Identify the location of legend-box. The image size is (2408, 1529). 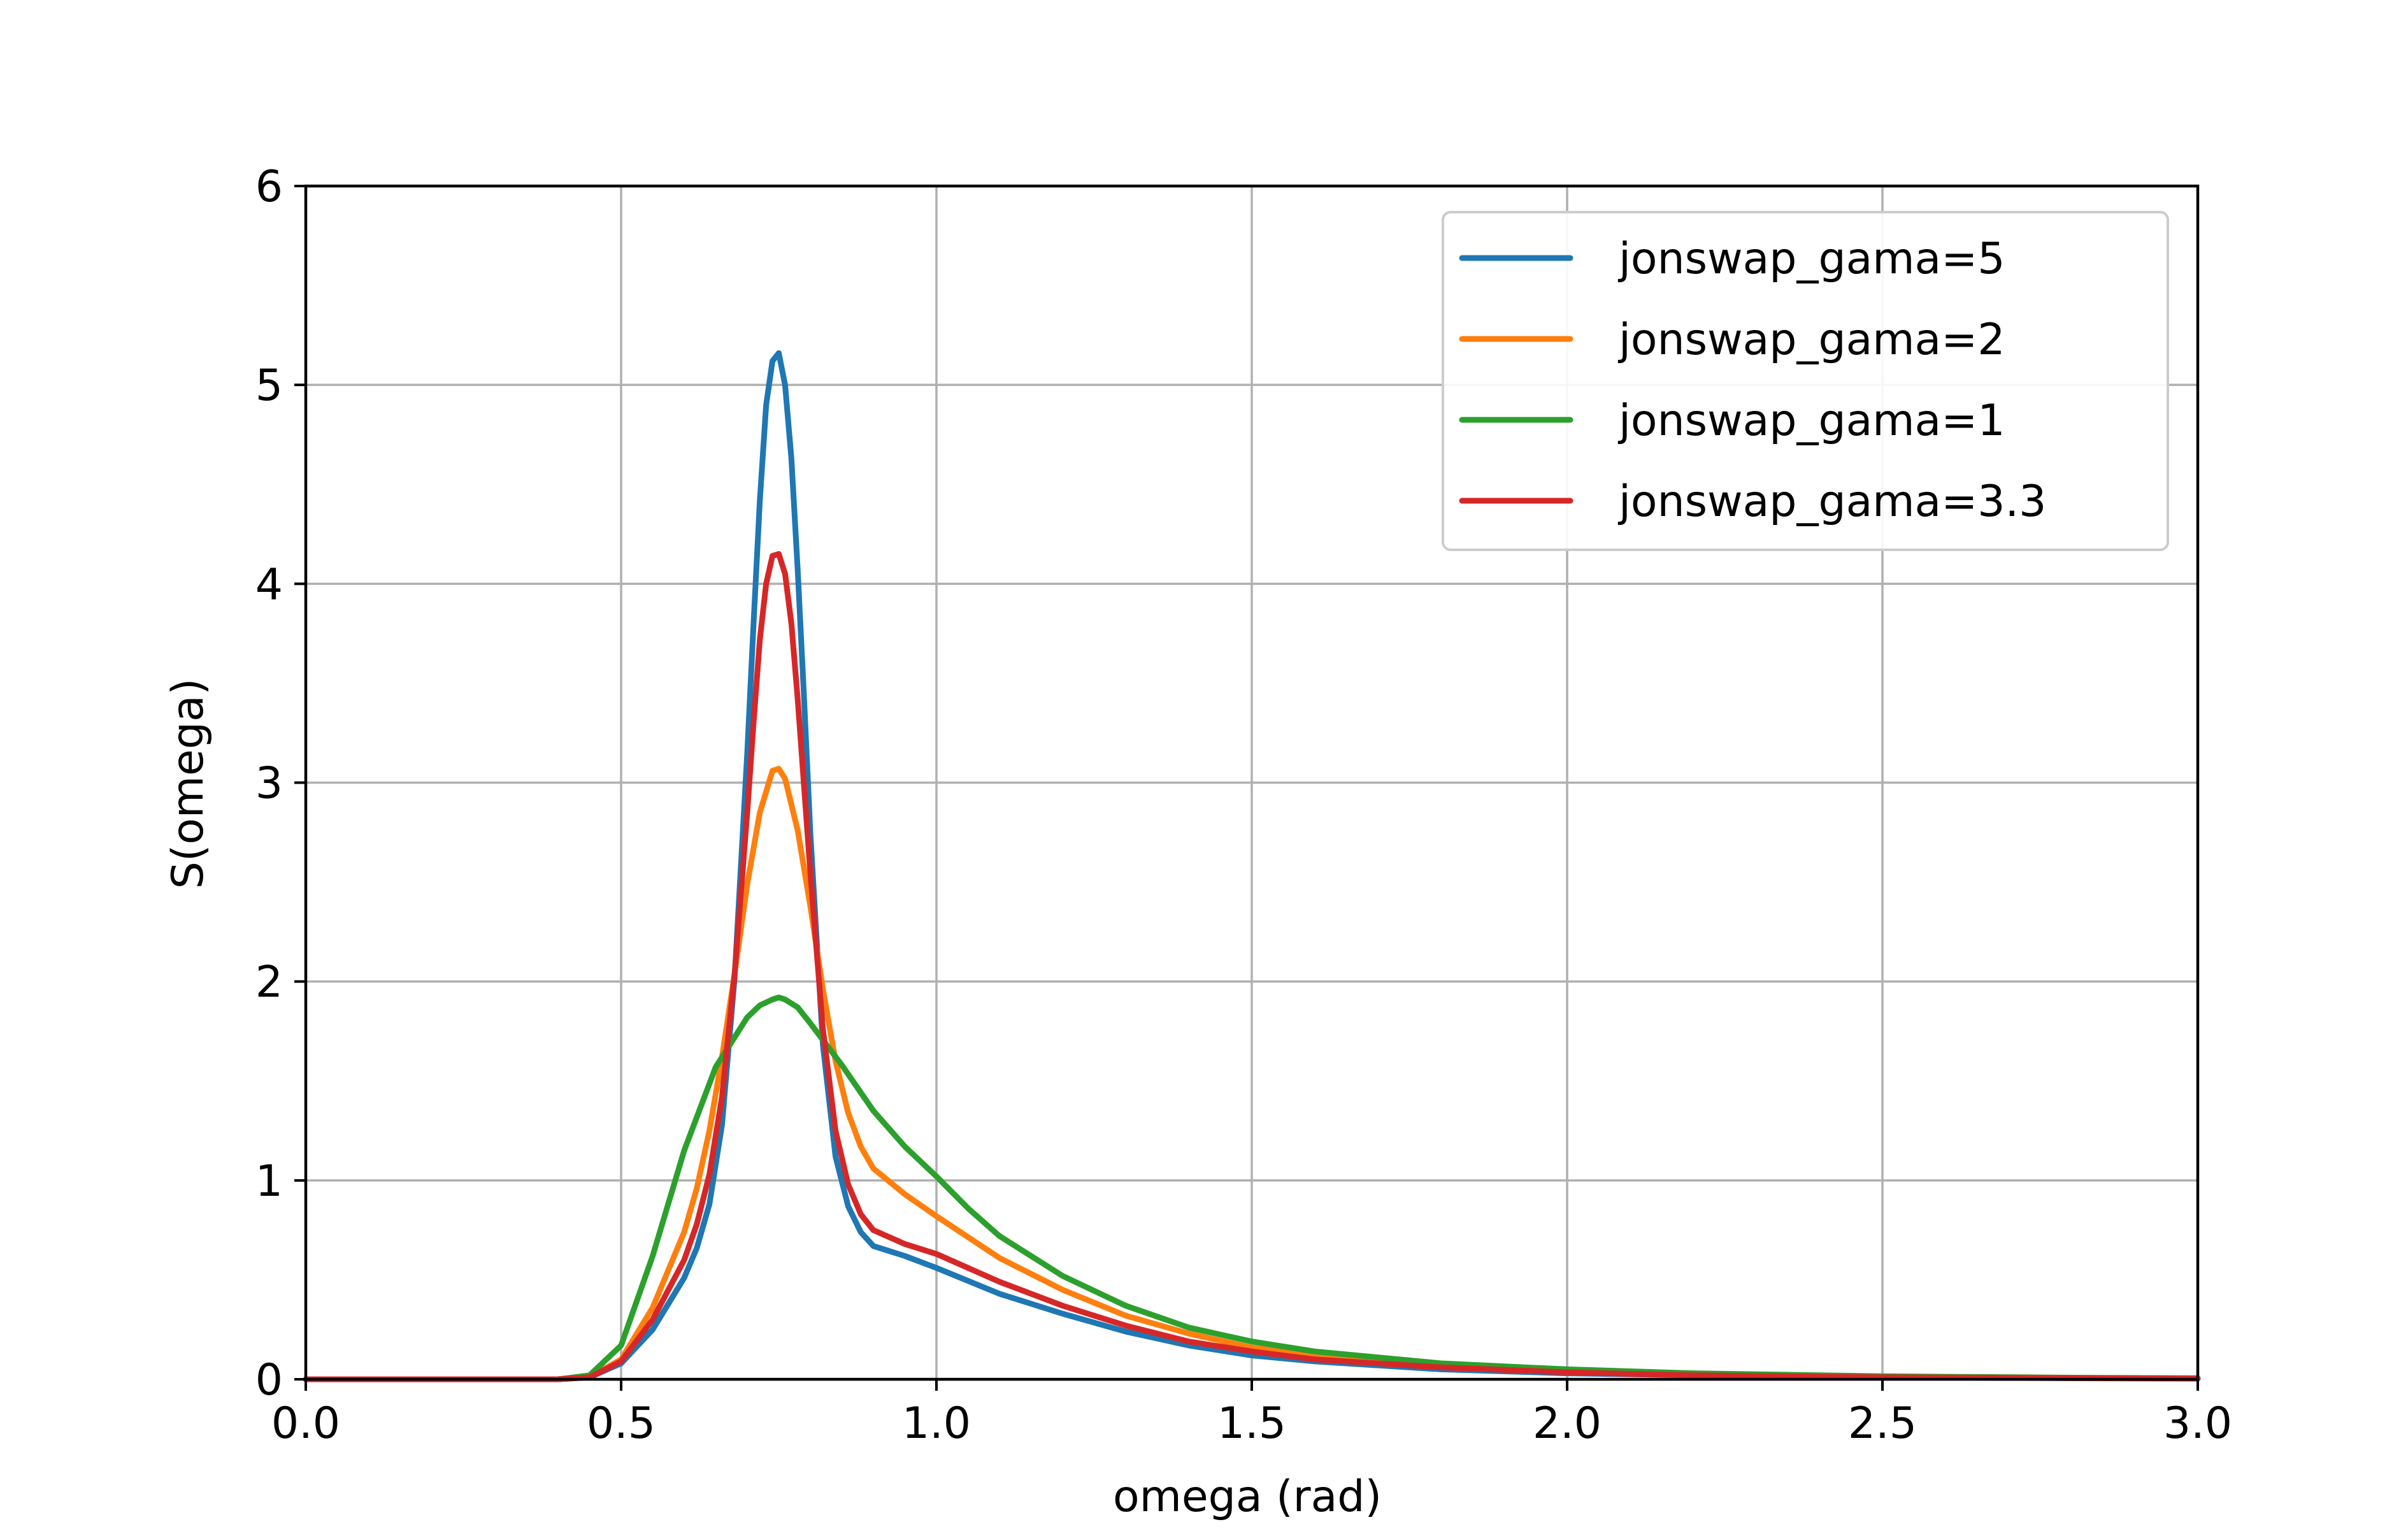
(1805, 381).